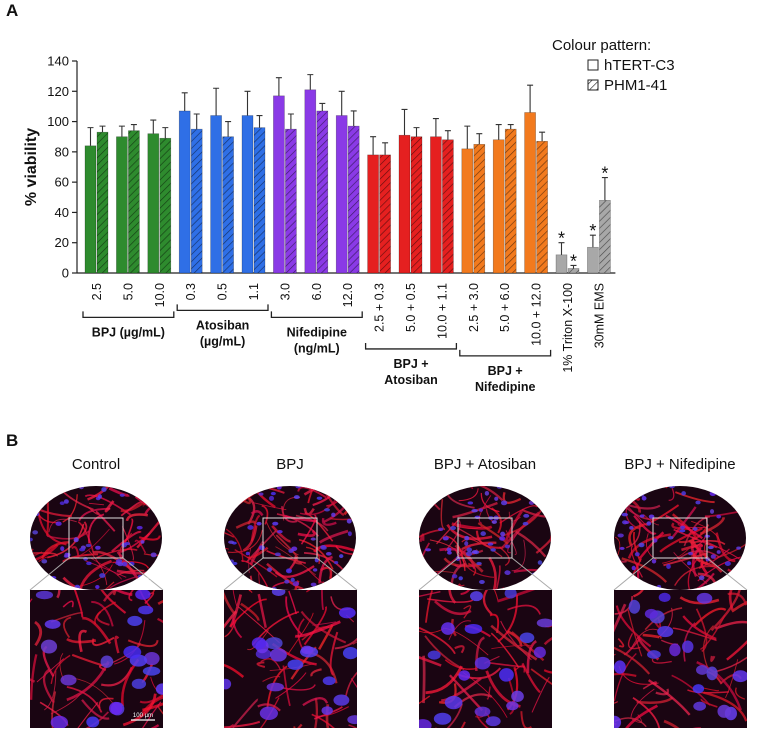  I want to click on image-title: BPJ + Atosiban, so click(485, 464).